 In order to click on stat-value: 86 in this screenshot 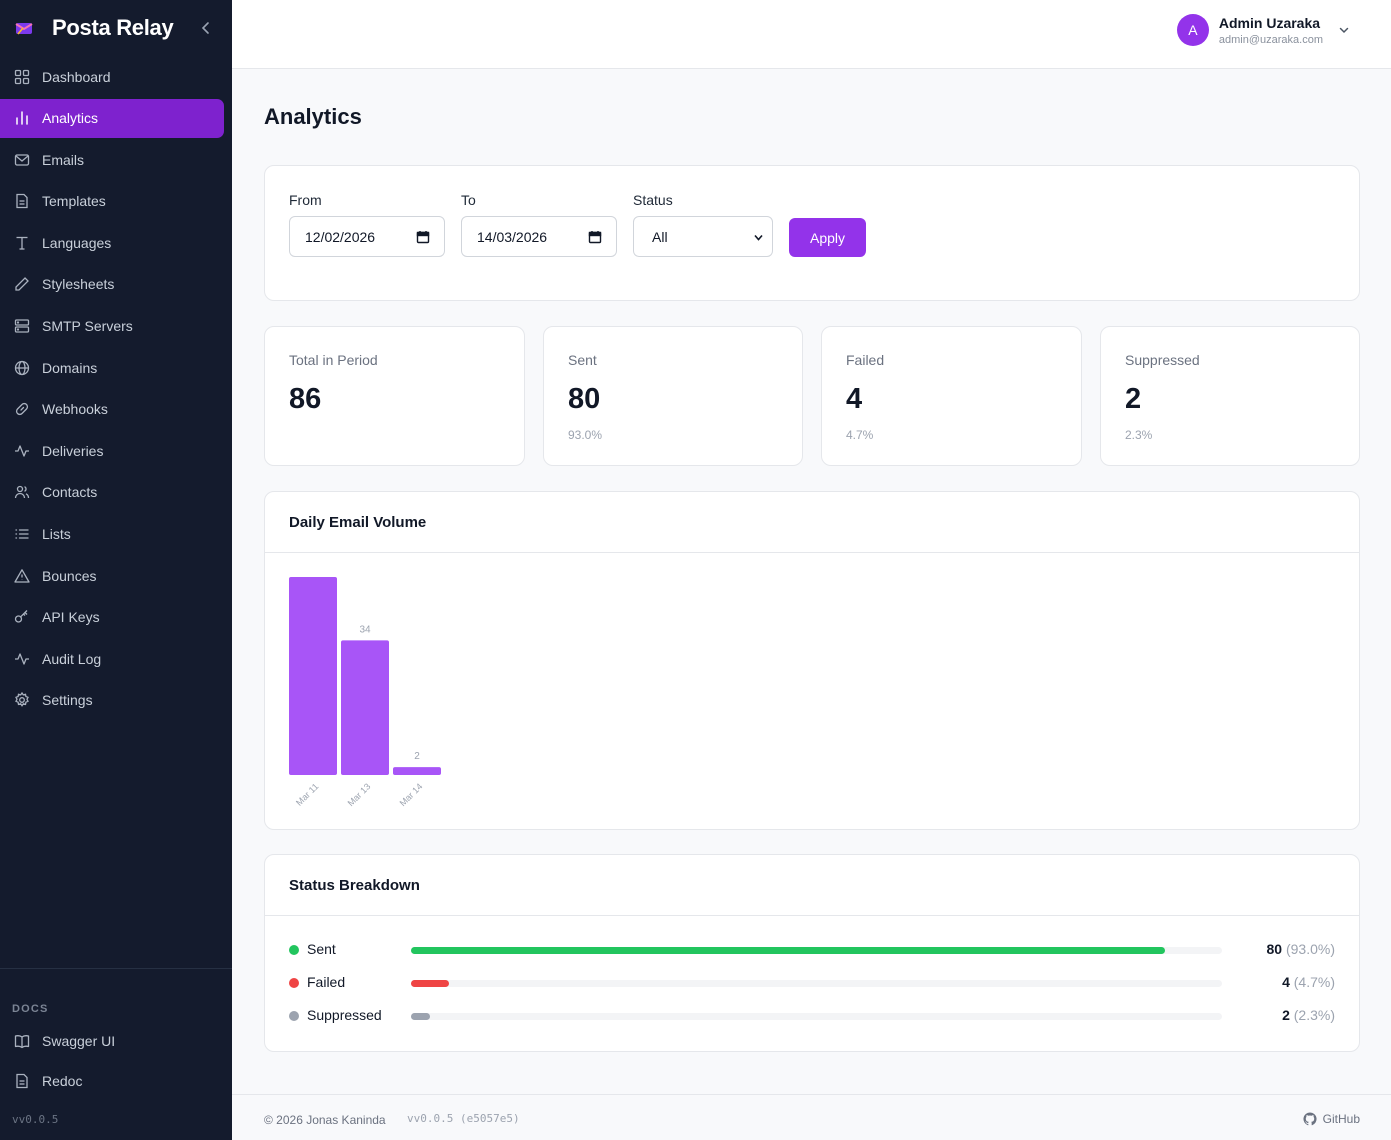, I will do `click(305, 399)`.